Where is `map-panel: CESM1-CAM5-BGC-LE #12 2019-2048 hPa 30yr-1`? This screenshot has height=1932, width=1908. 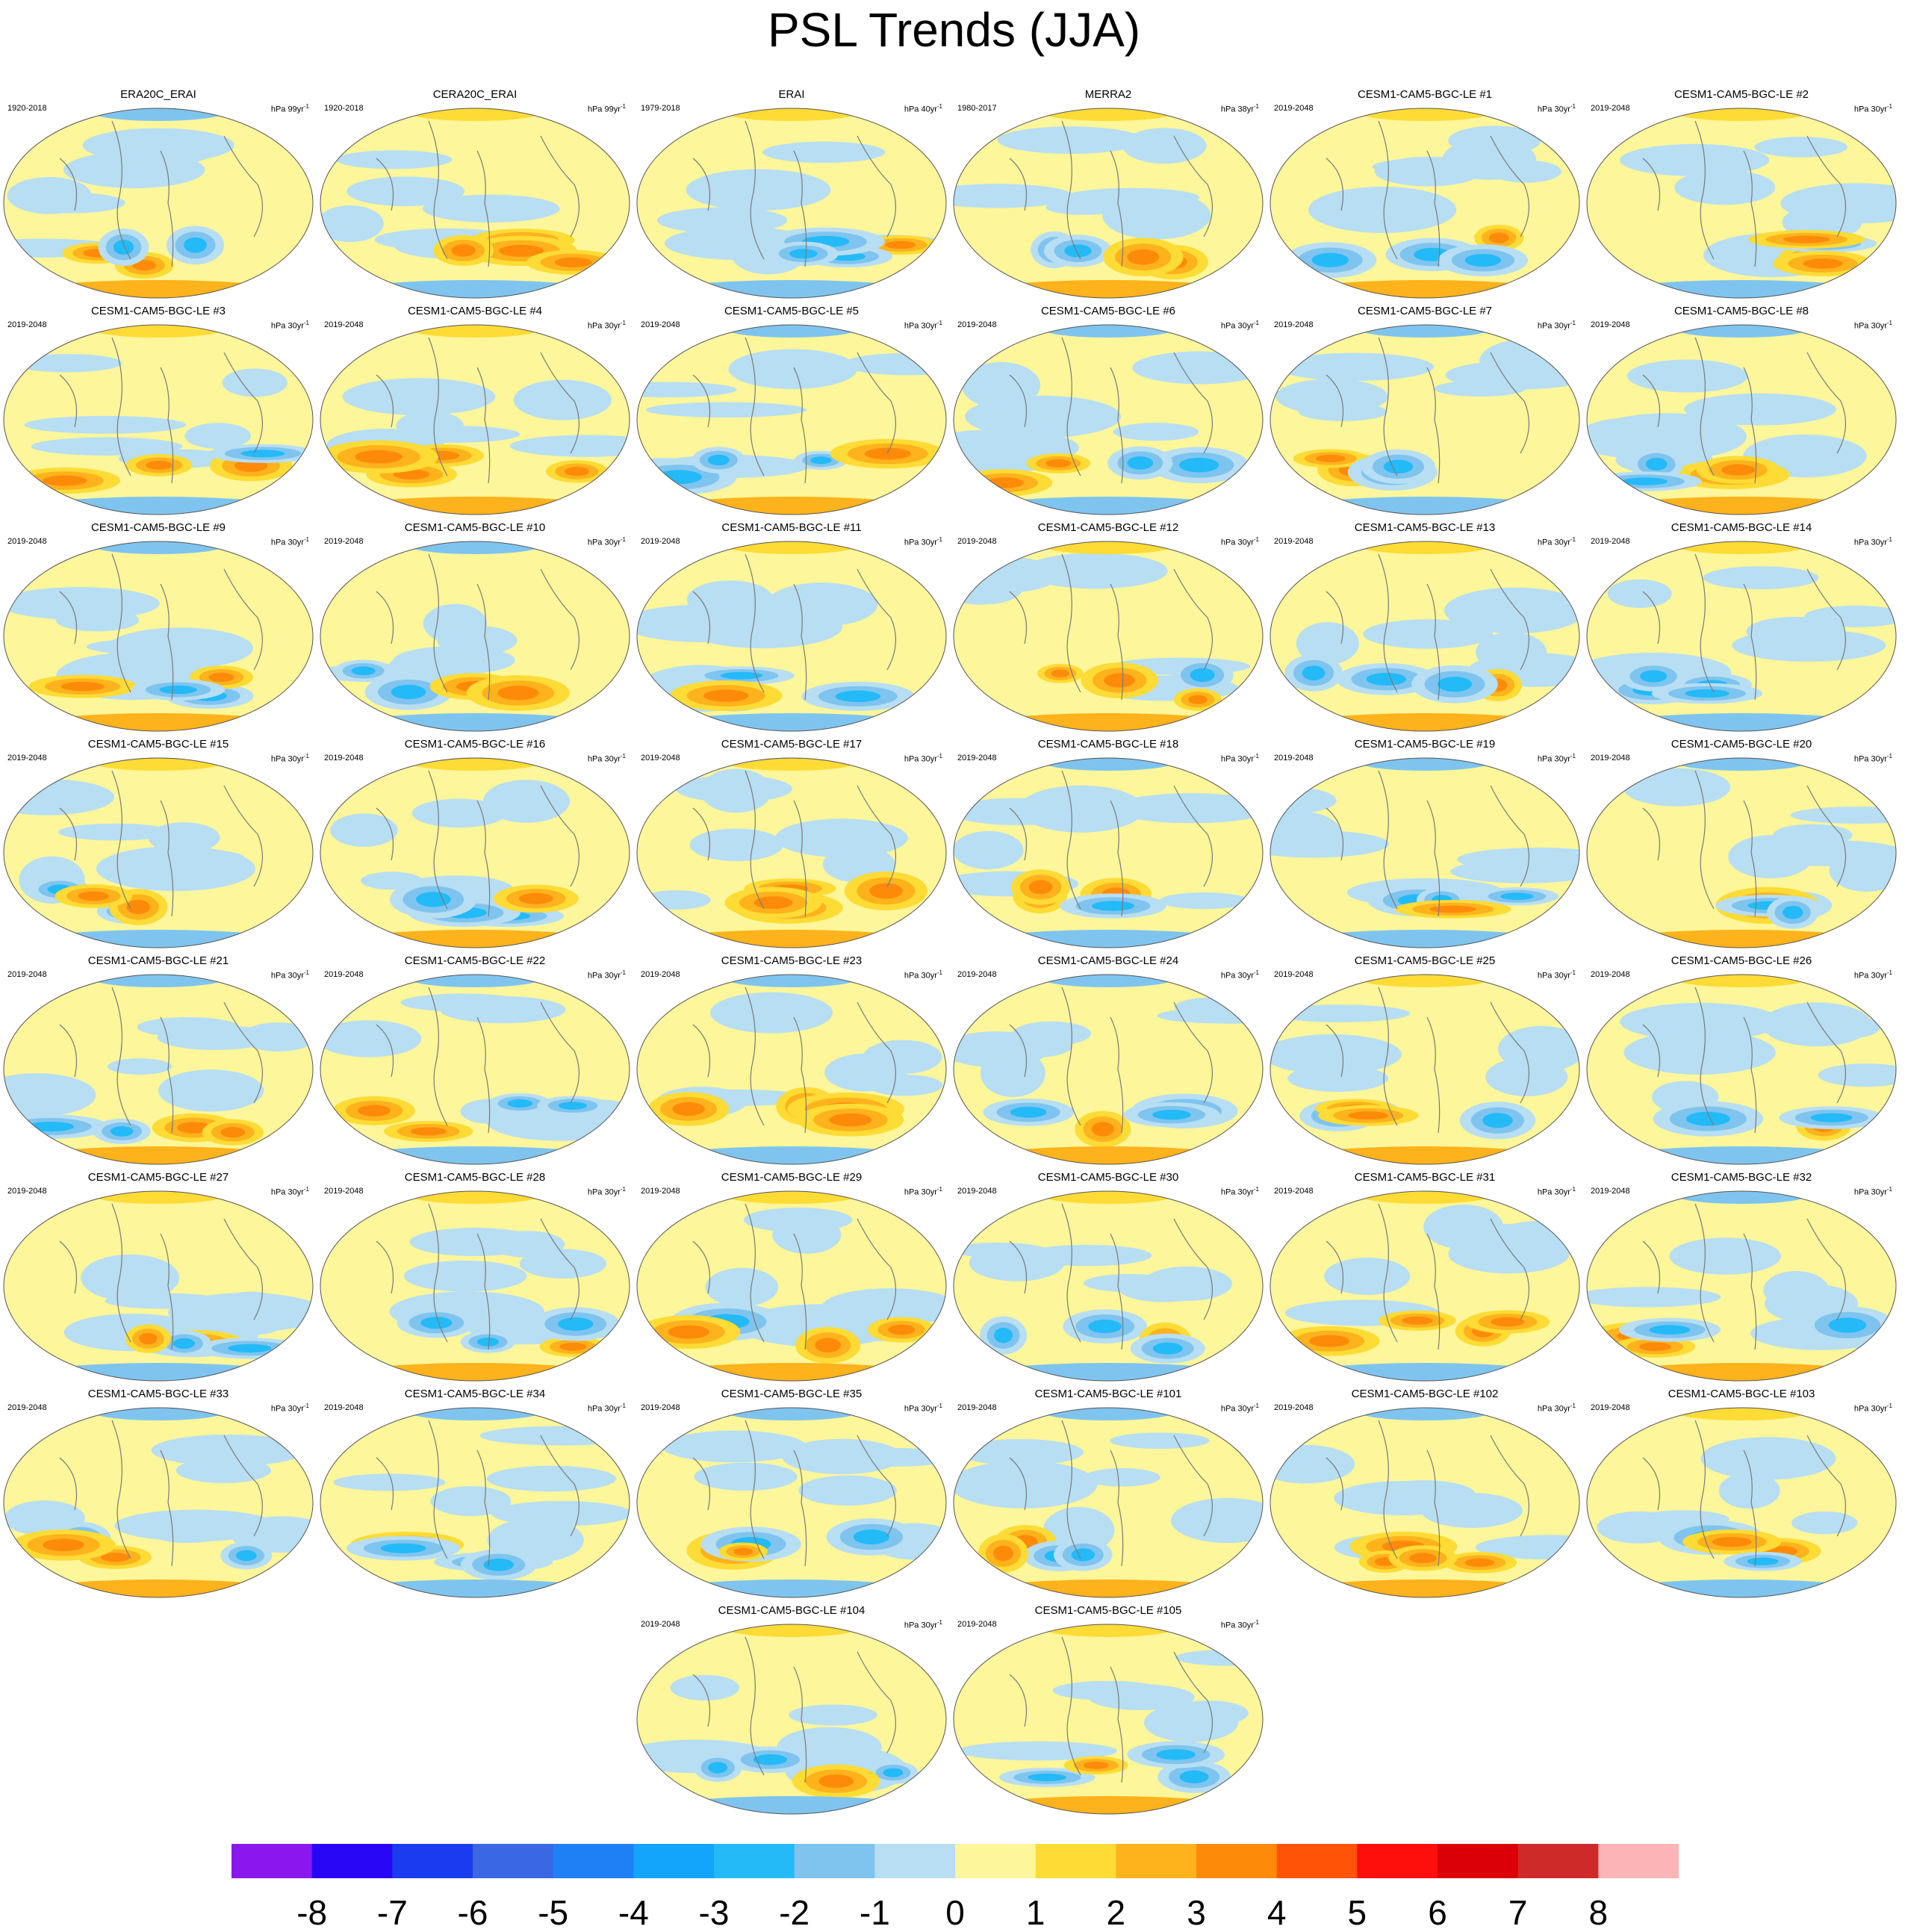 map-panel: CESM1-CAM5-BGC-LE #12 2019-2048 hPa 30yr-1 is located at coordinates (1108, 627).